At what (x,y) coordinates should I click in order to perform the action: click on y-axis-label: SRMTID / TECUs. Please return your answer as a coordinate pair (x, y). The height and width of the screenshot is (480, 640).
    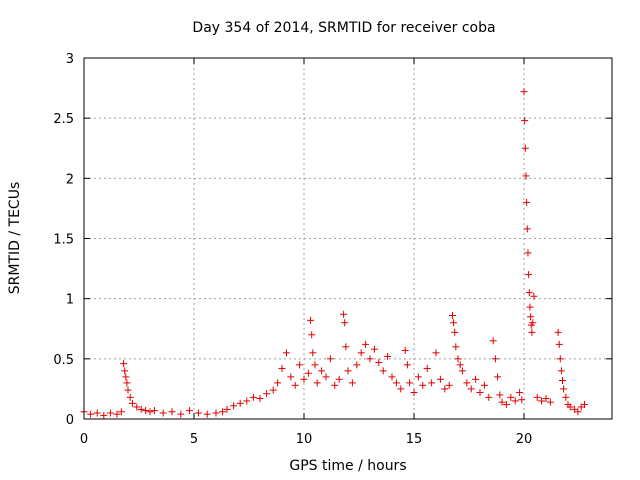
    Looking at the image, I should click on (15, 238).